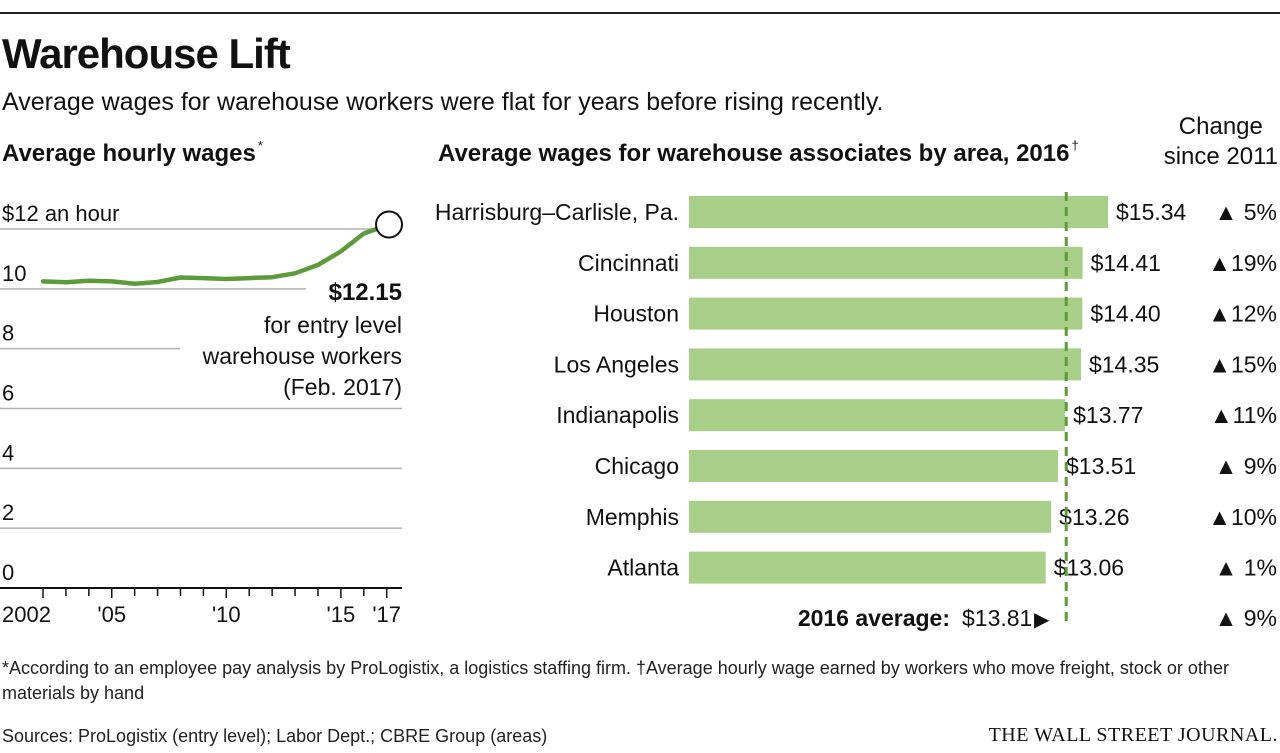 Image resolution: width=1280 pixels, height=753 pixels. I want to click on annotation-value: $12.15, so click(365, 292).